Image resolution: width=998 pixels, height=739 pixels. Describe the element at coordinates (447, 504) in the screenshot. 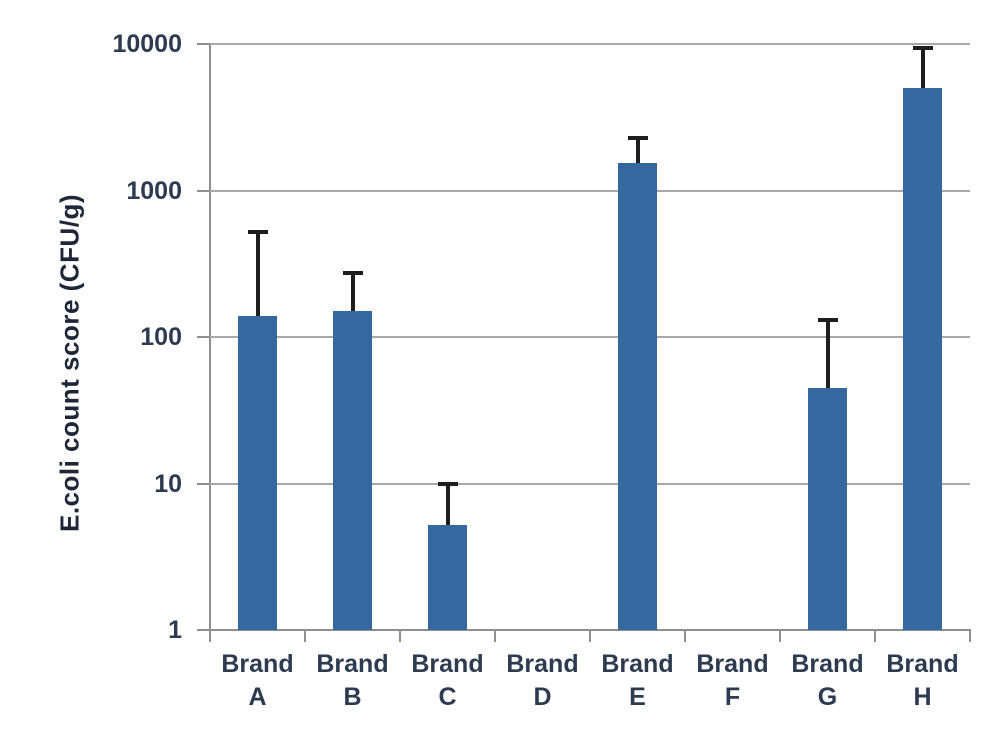

I see `error-whisker-brand-c` at that location.